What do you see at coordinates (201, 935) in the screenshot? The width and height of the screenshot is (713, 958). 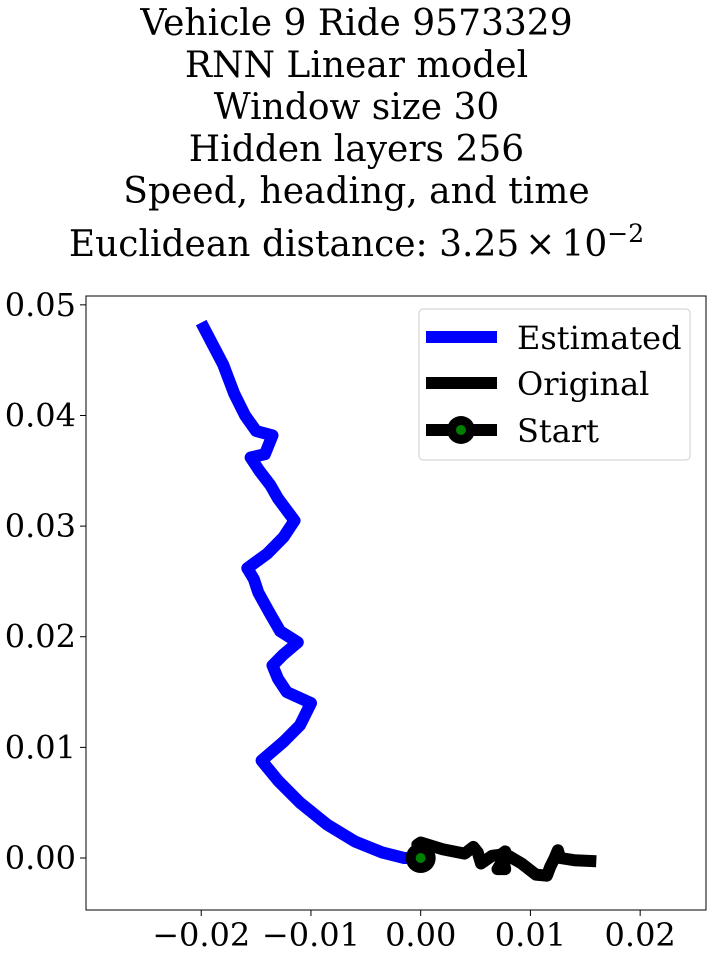 I see `x-tick-label: −0.02` at bounding box center [201, 935].